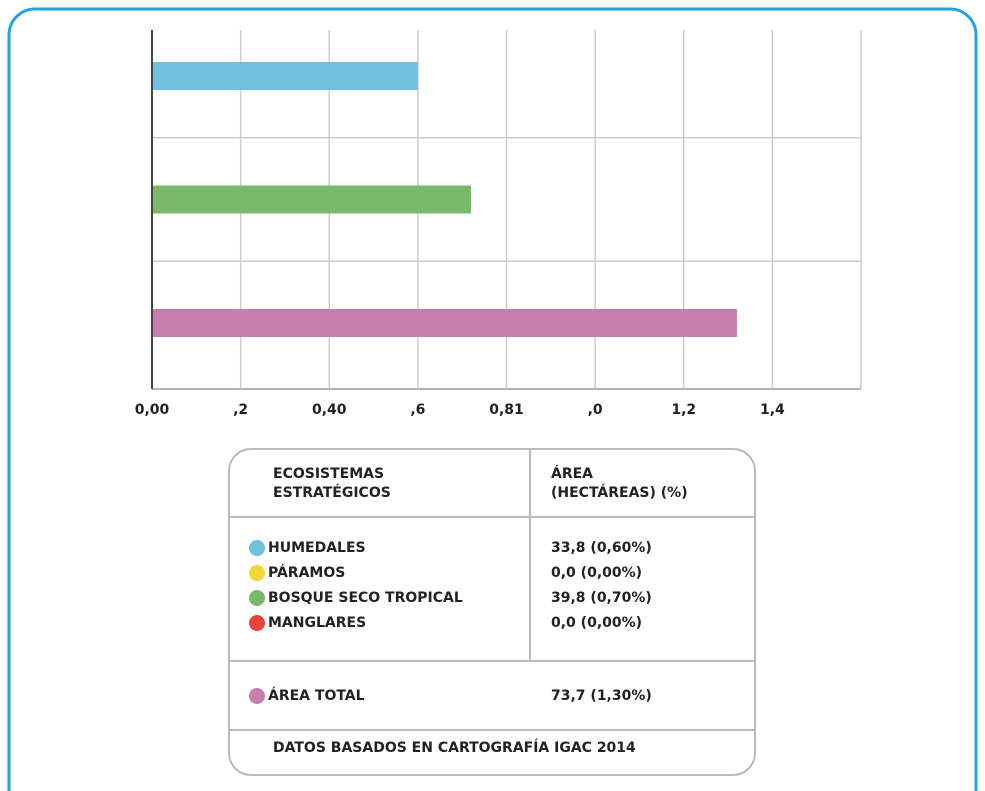 This screenshot has width=985, height=791. Describe the element at coordinates (306, 572) in the screenshot. I see `row-label: PÁRAMOS` at that location.